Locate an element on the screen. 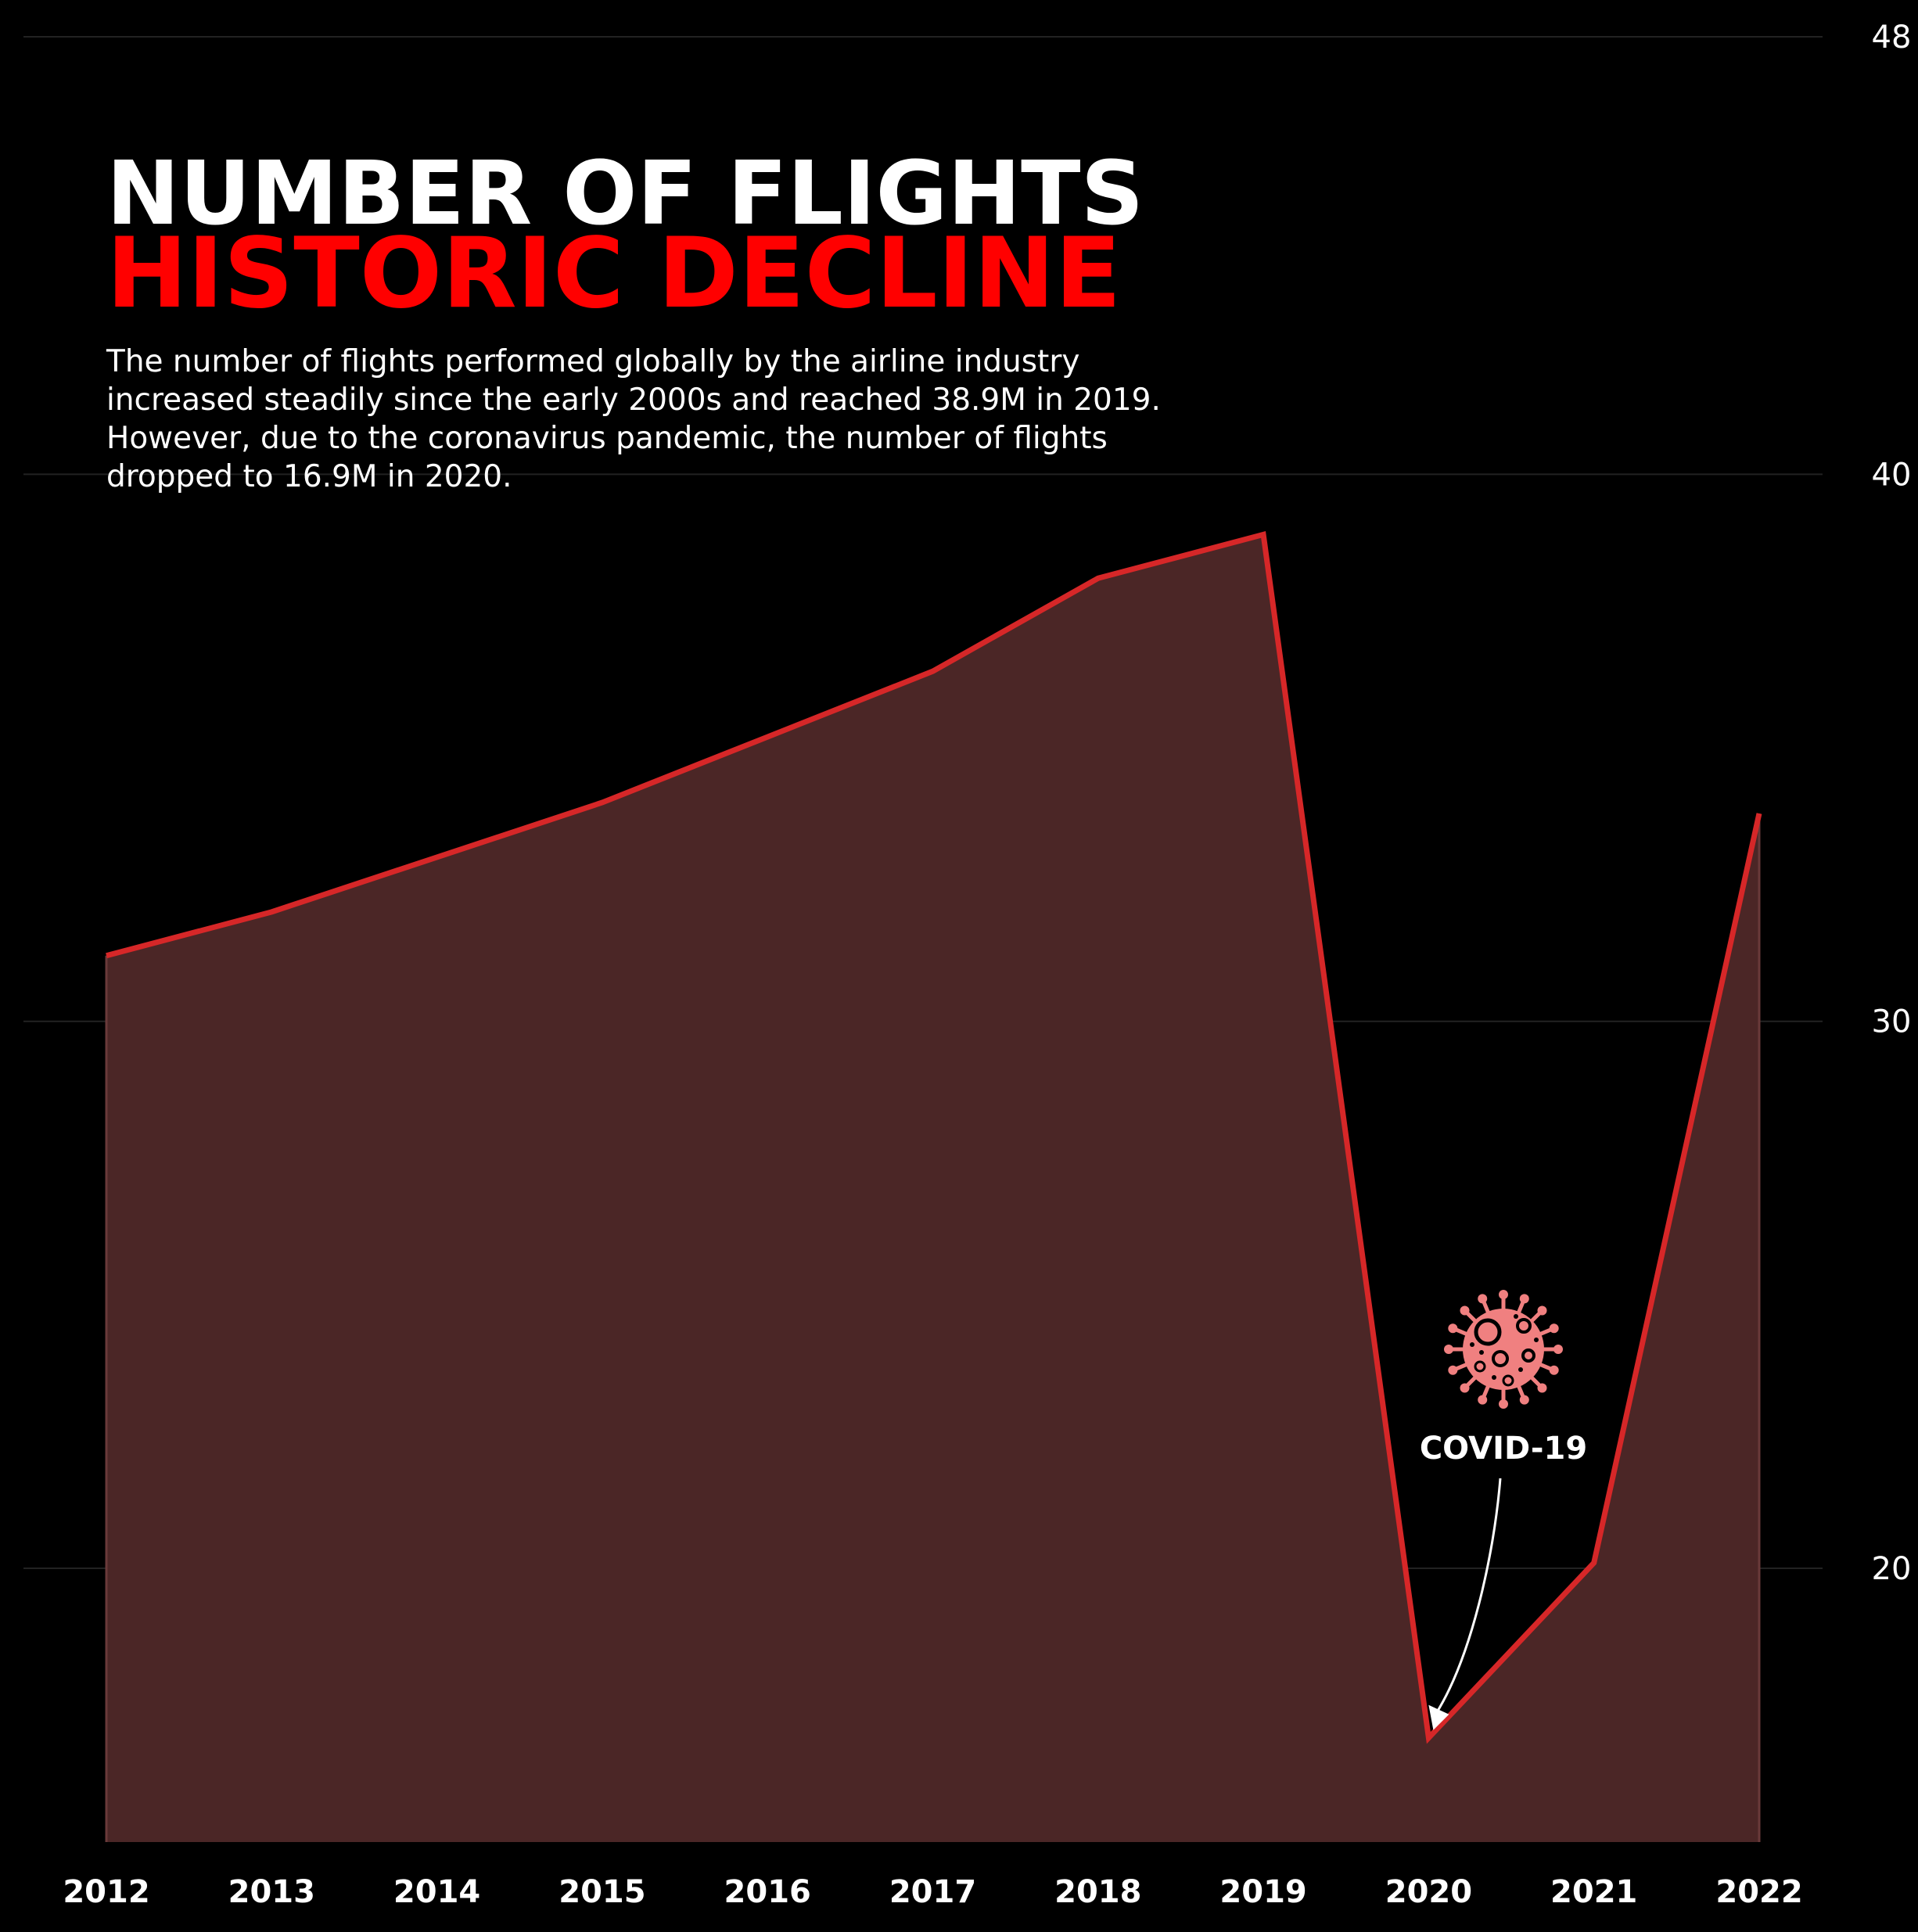 The image size is (1918, 1932). annotation-arrowhead is located at coordinates (1438, 1717).